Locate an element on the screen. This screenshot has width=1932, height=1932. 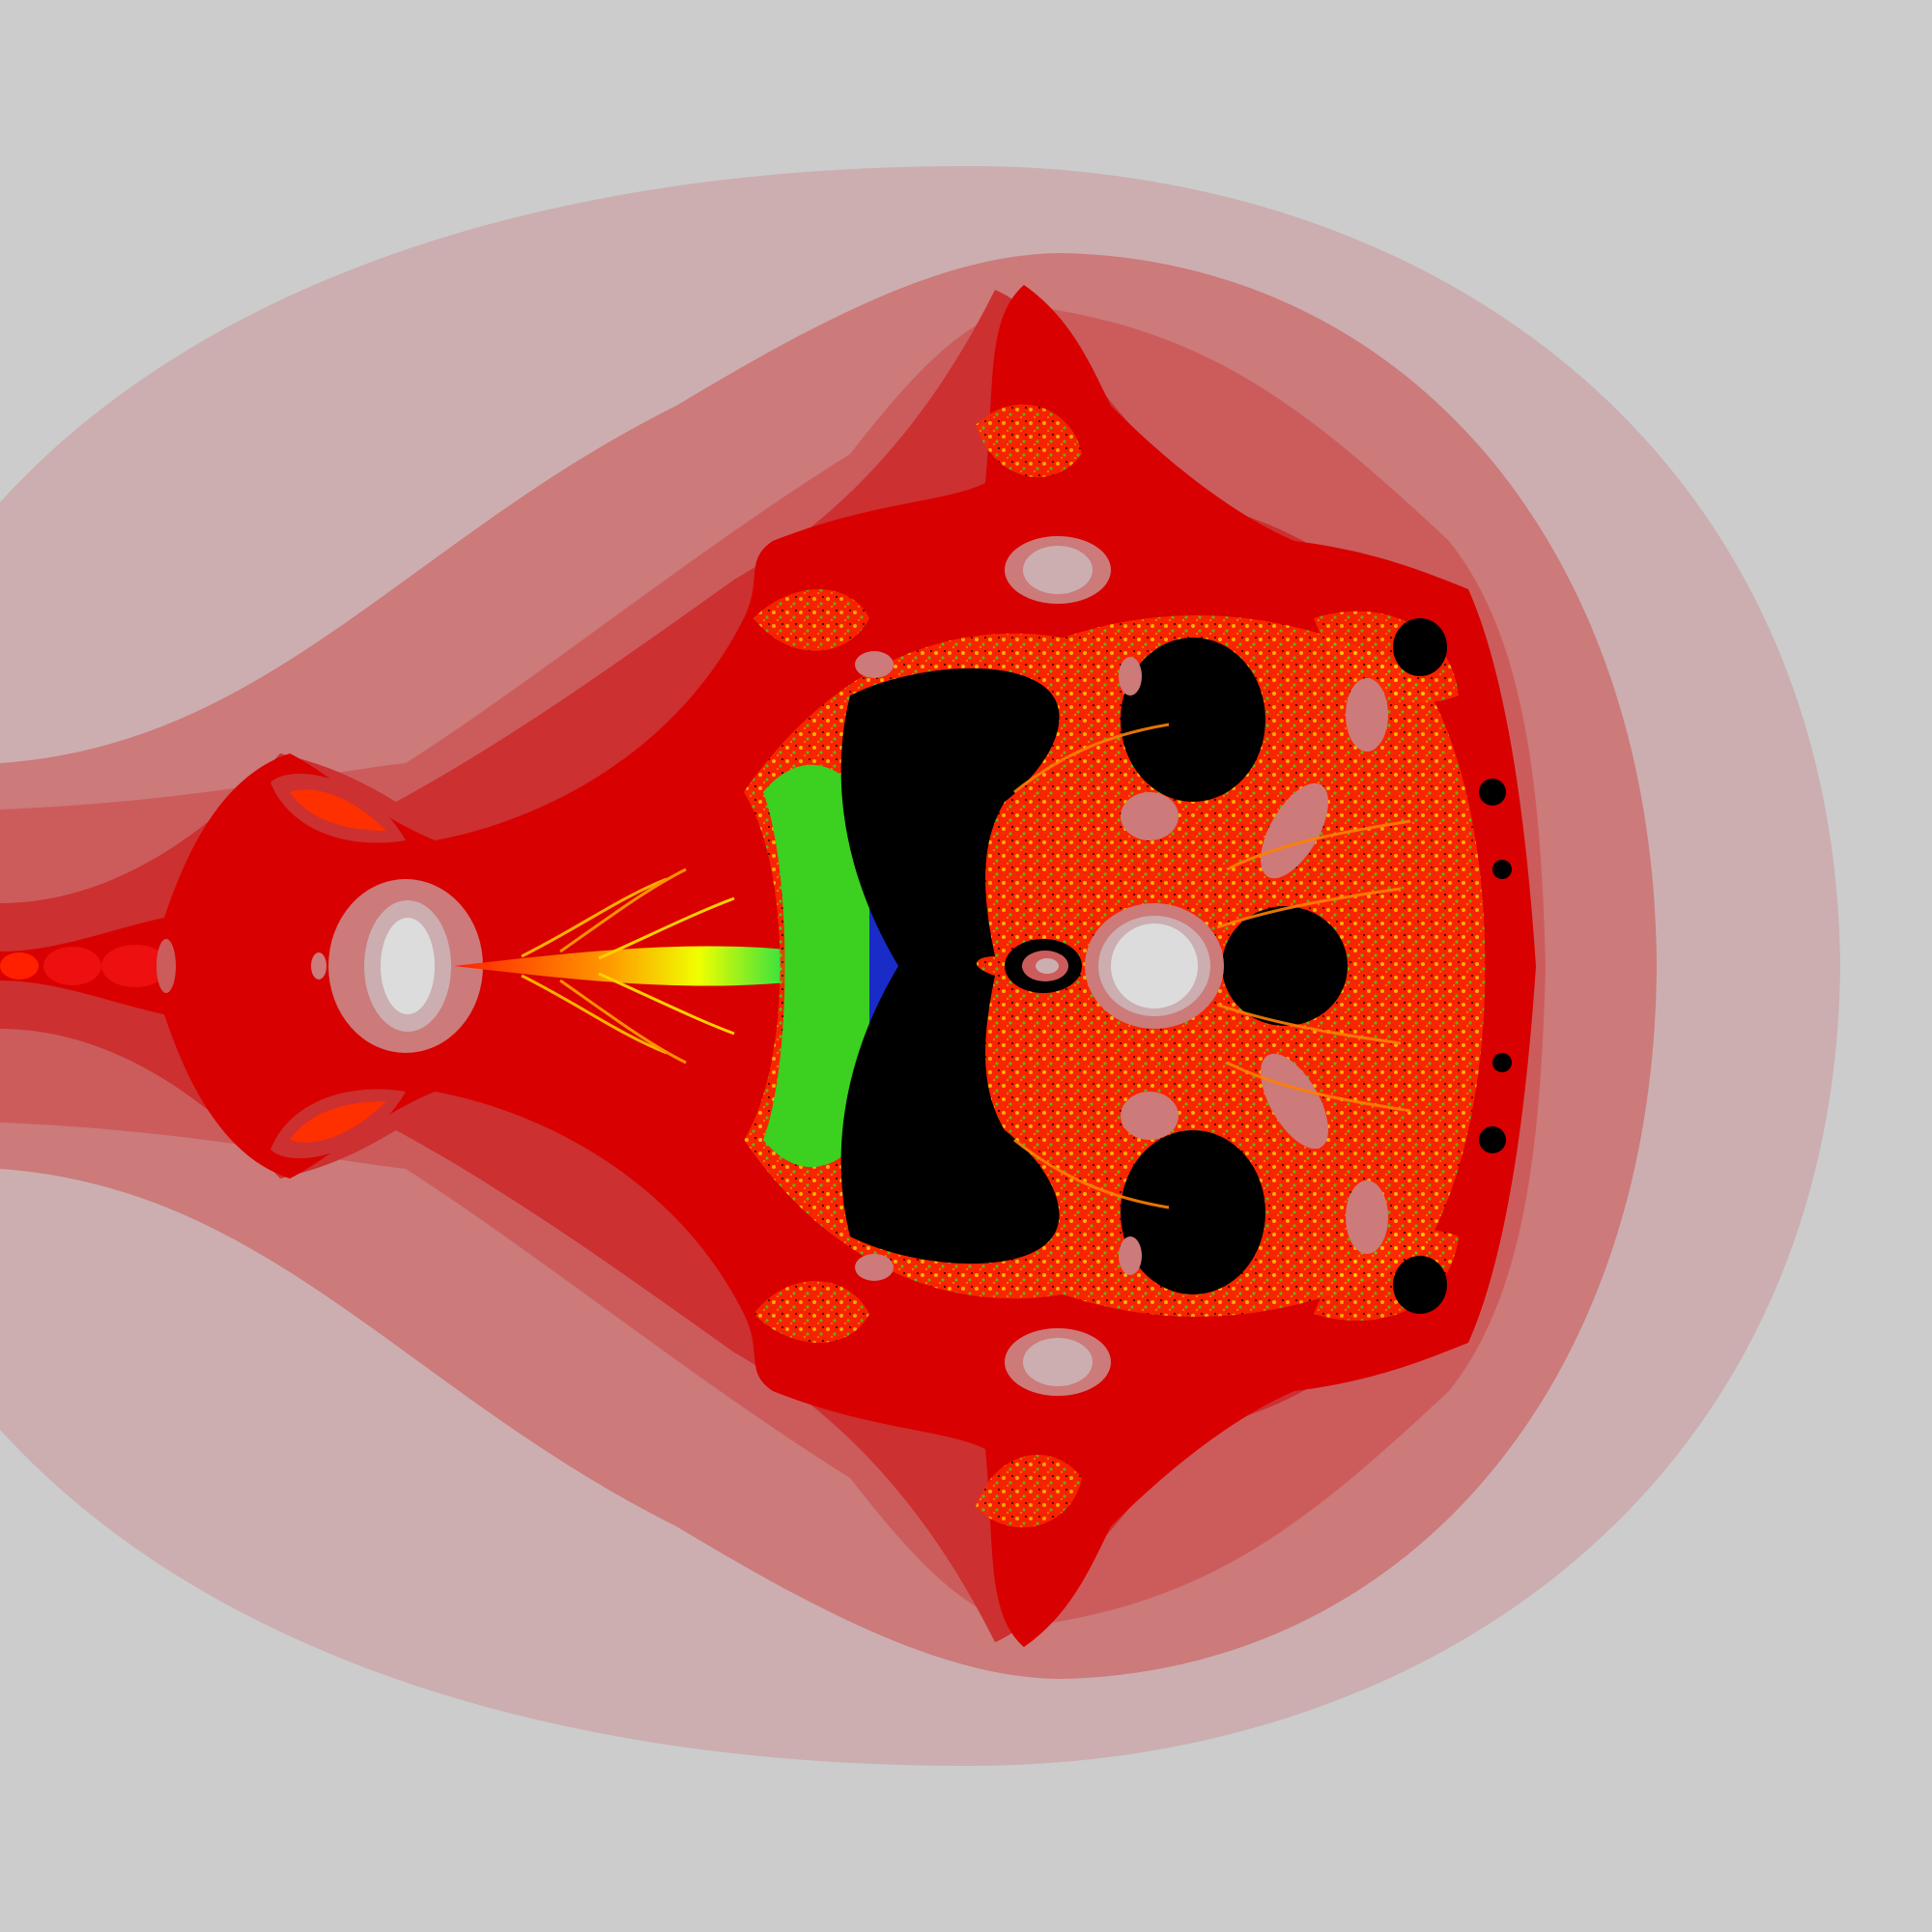
bulb-right is located at coordinates (1285, 966).